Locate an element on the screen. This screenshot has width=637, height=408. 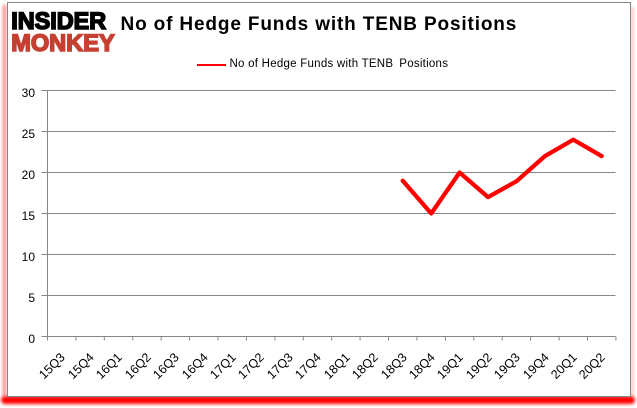
svg-text: MONKEY is located at coordinates (63, 43).